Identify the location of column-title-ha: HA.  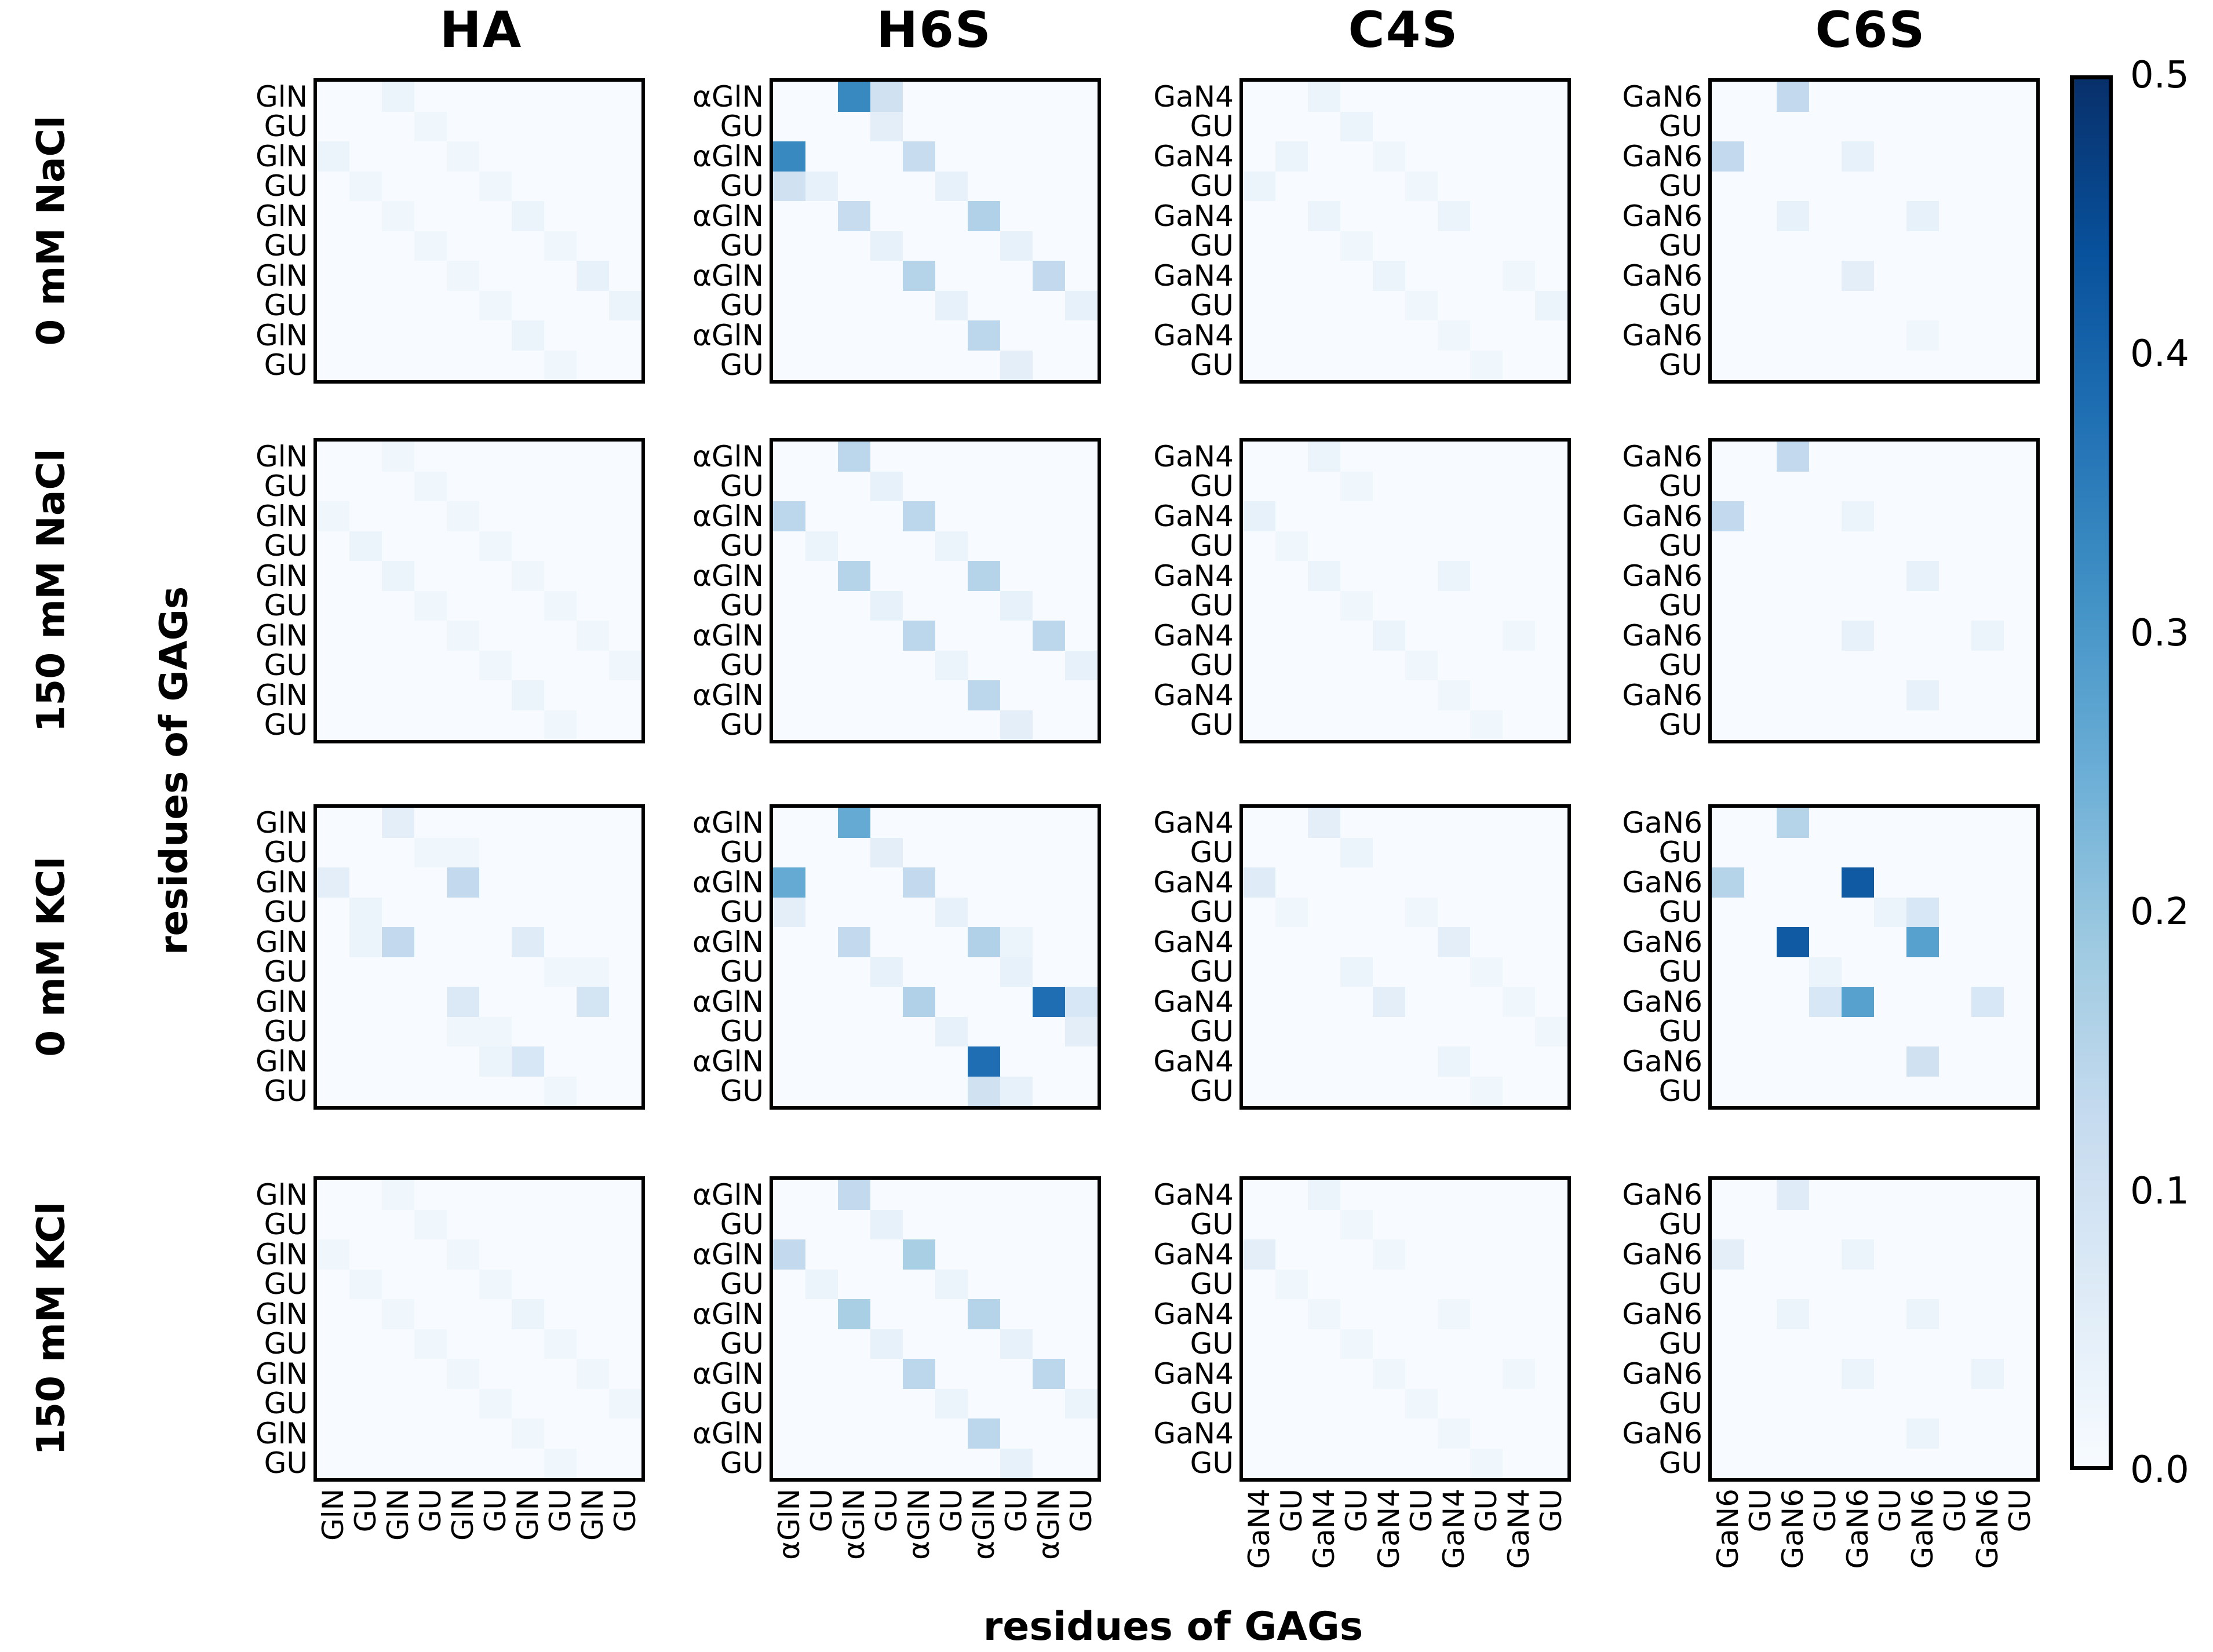
(481, 30).